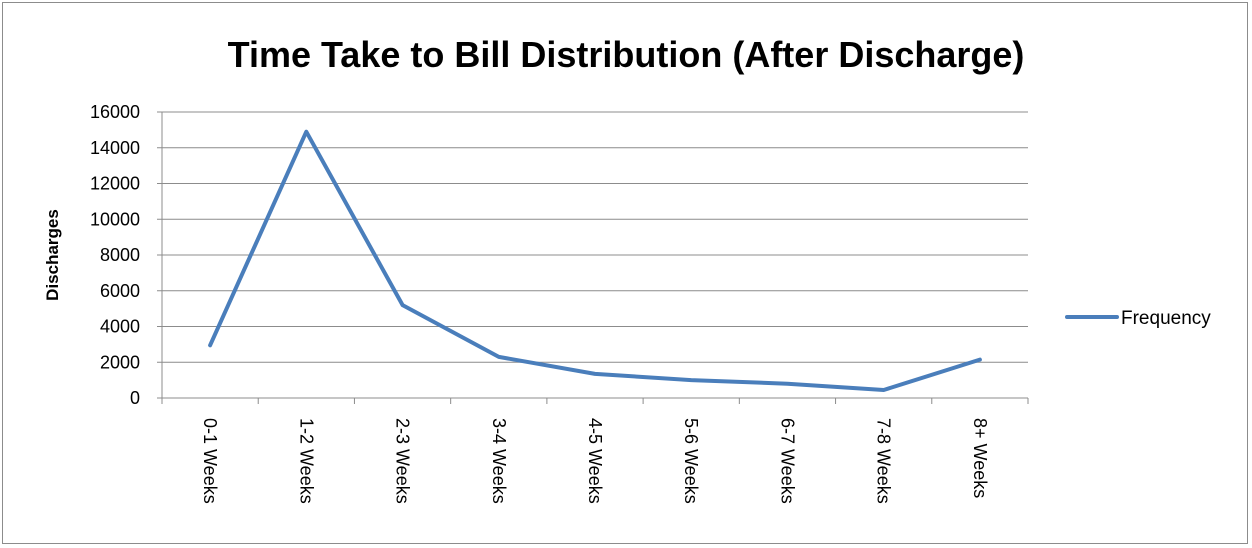 This screenshot has height=548, width=1252. What do you see at coordinates (115, 219) in the screenshot?
I see `y-tick-label: 10000` at bounding box center [115, 219].